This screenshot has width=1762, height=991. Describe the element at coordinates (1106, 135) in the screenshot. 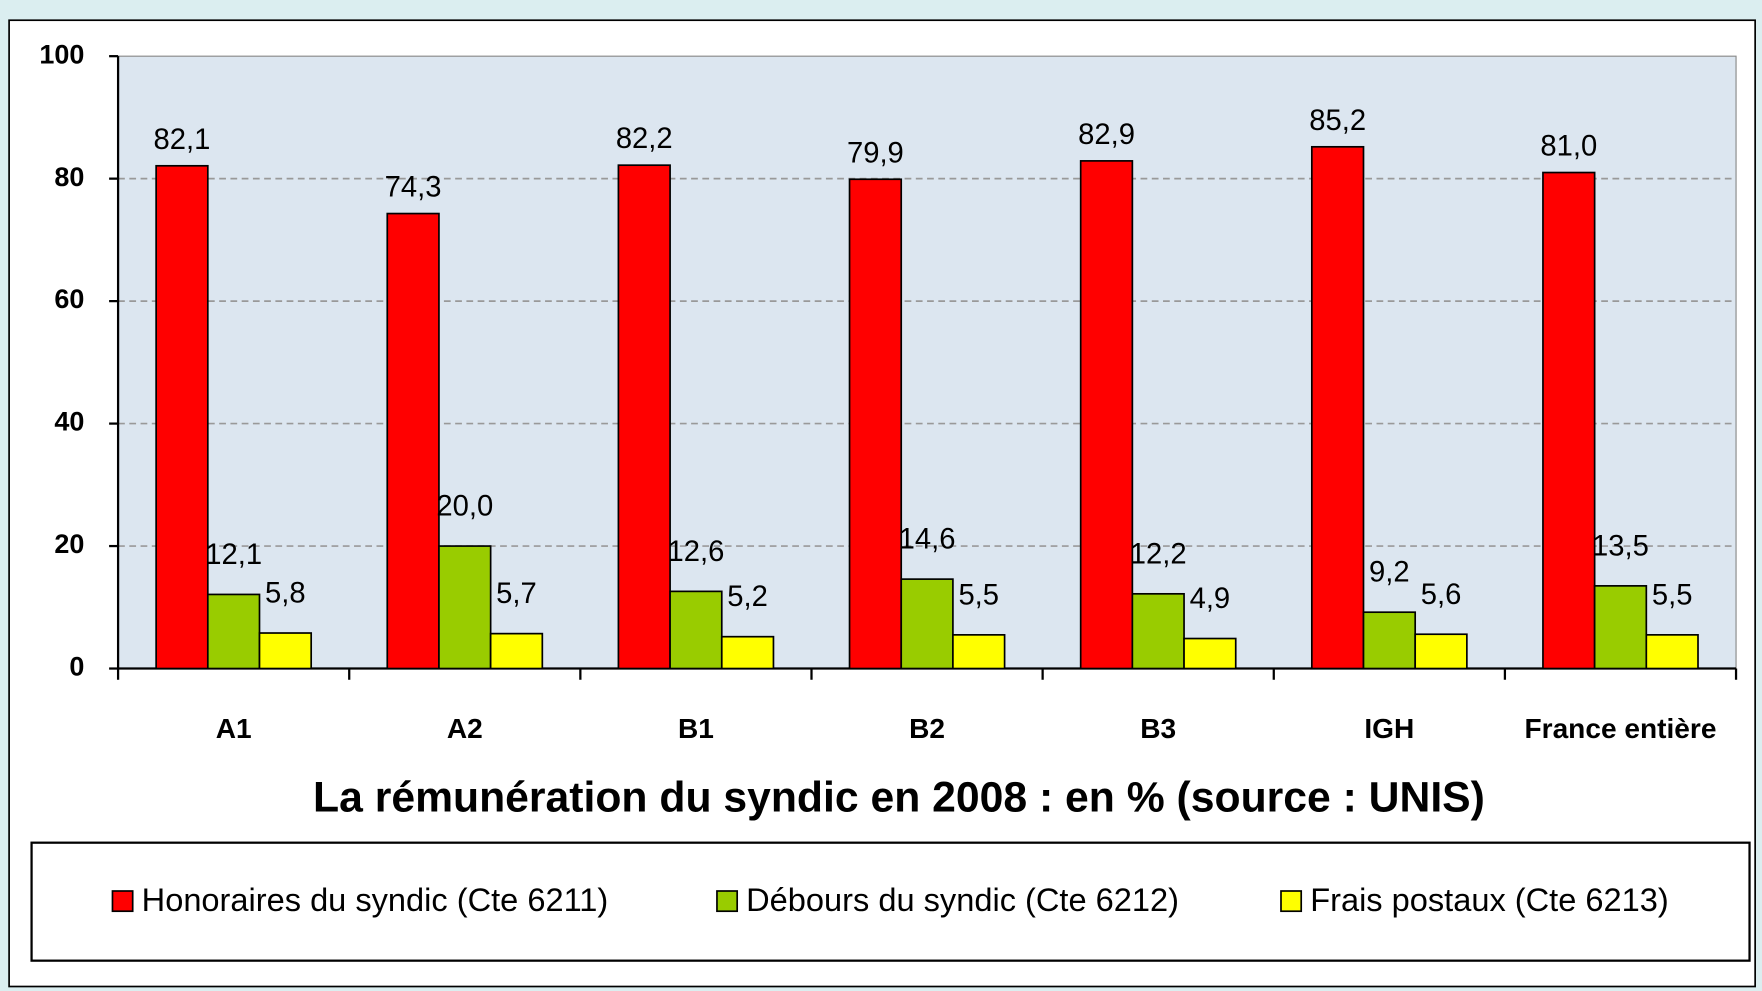

I see `value-label: 82,9` at that location.